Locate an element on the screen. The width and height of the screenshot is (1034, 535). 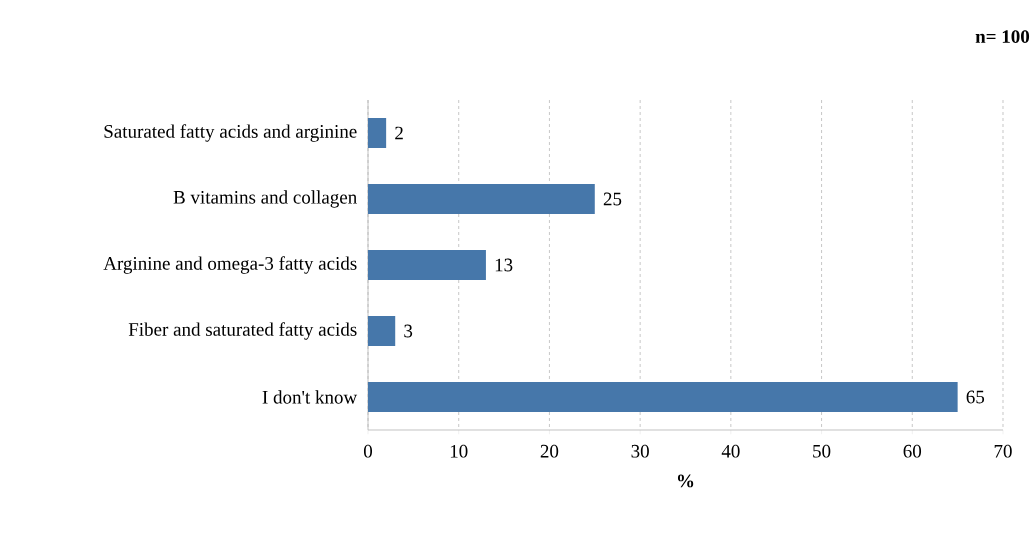
x-tick-label: 30 is located at coordinates (640, 451).